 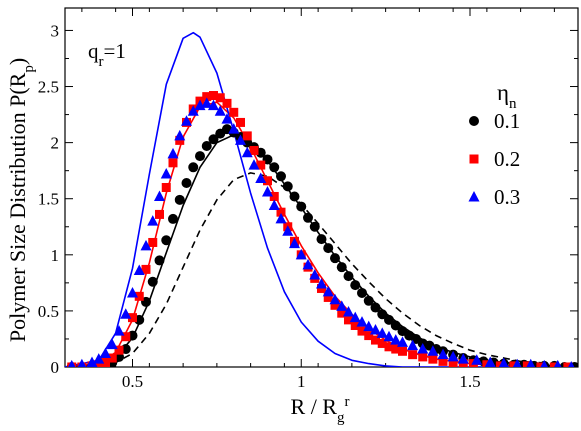 I want to click on legend-title: ηn, so click(x=507, y=96).